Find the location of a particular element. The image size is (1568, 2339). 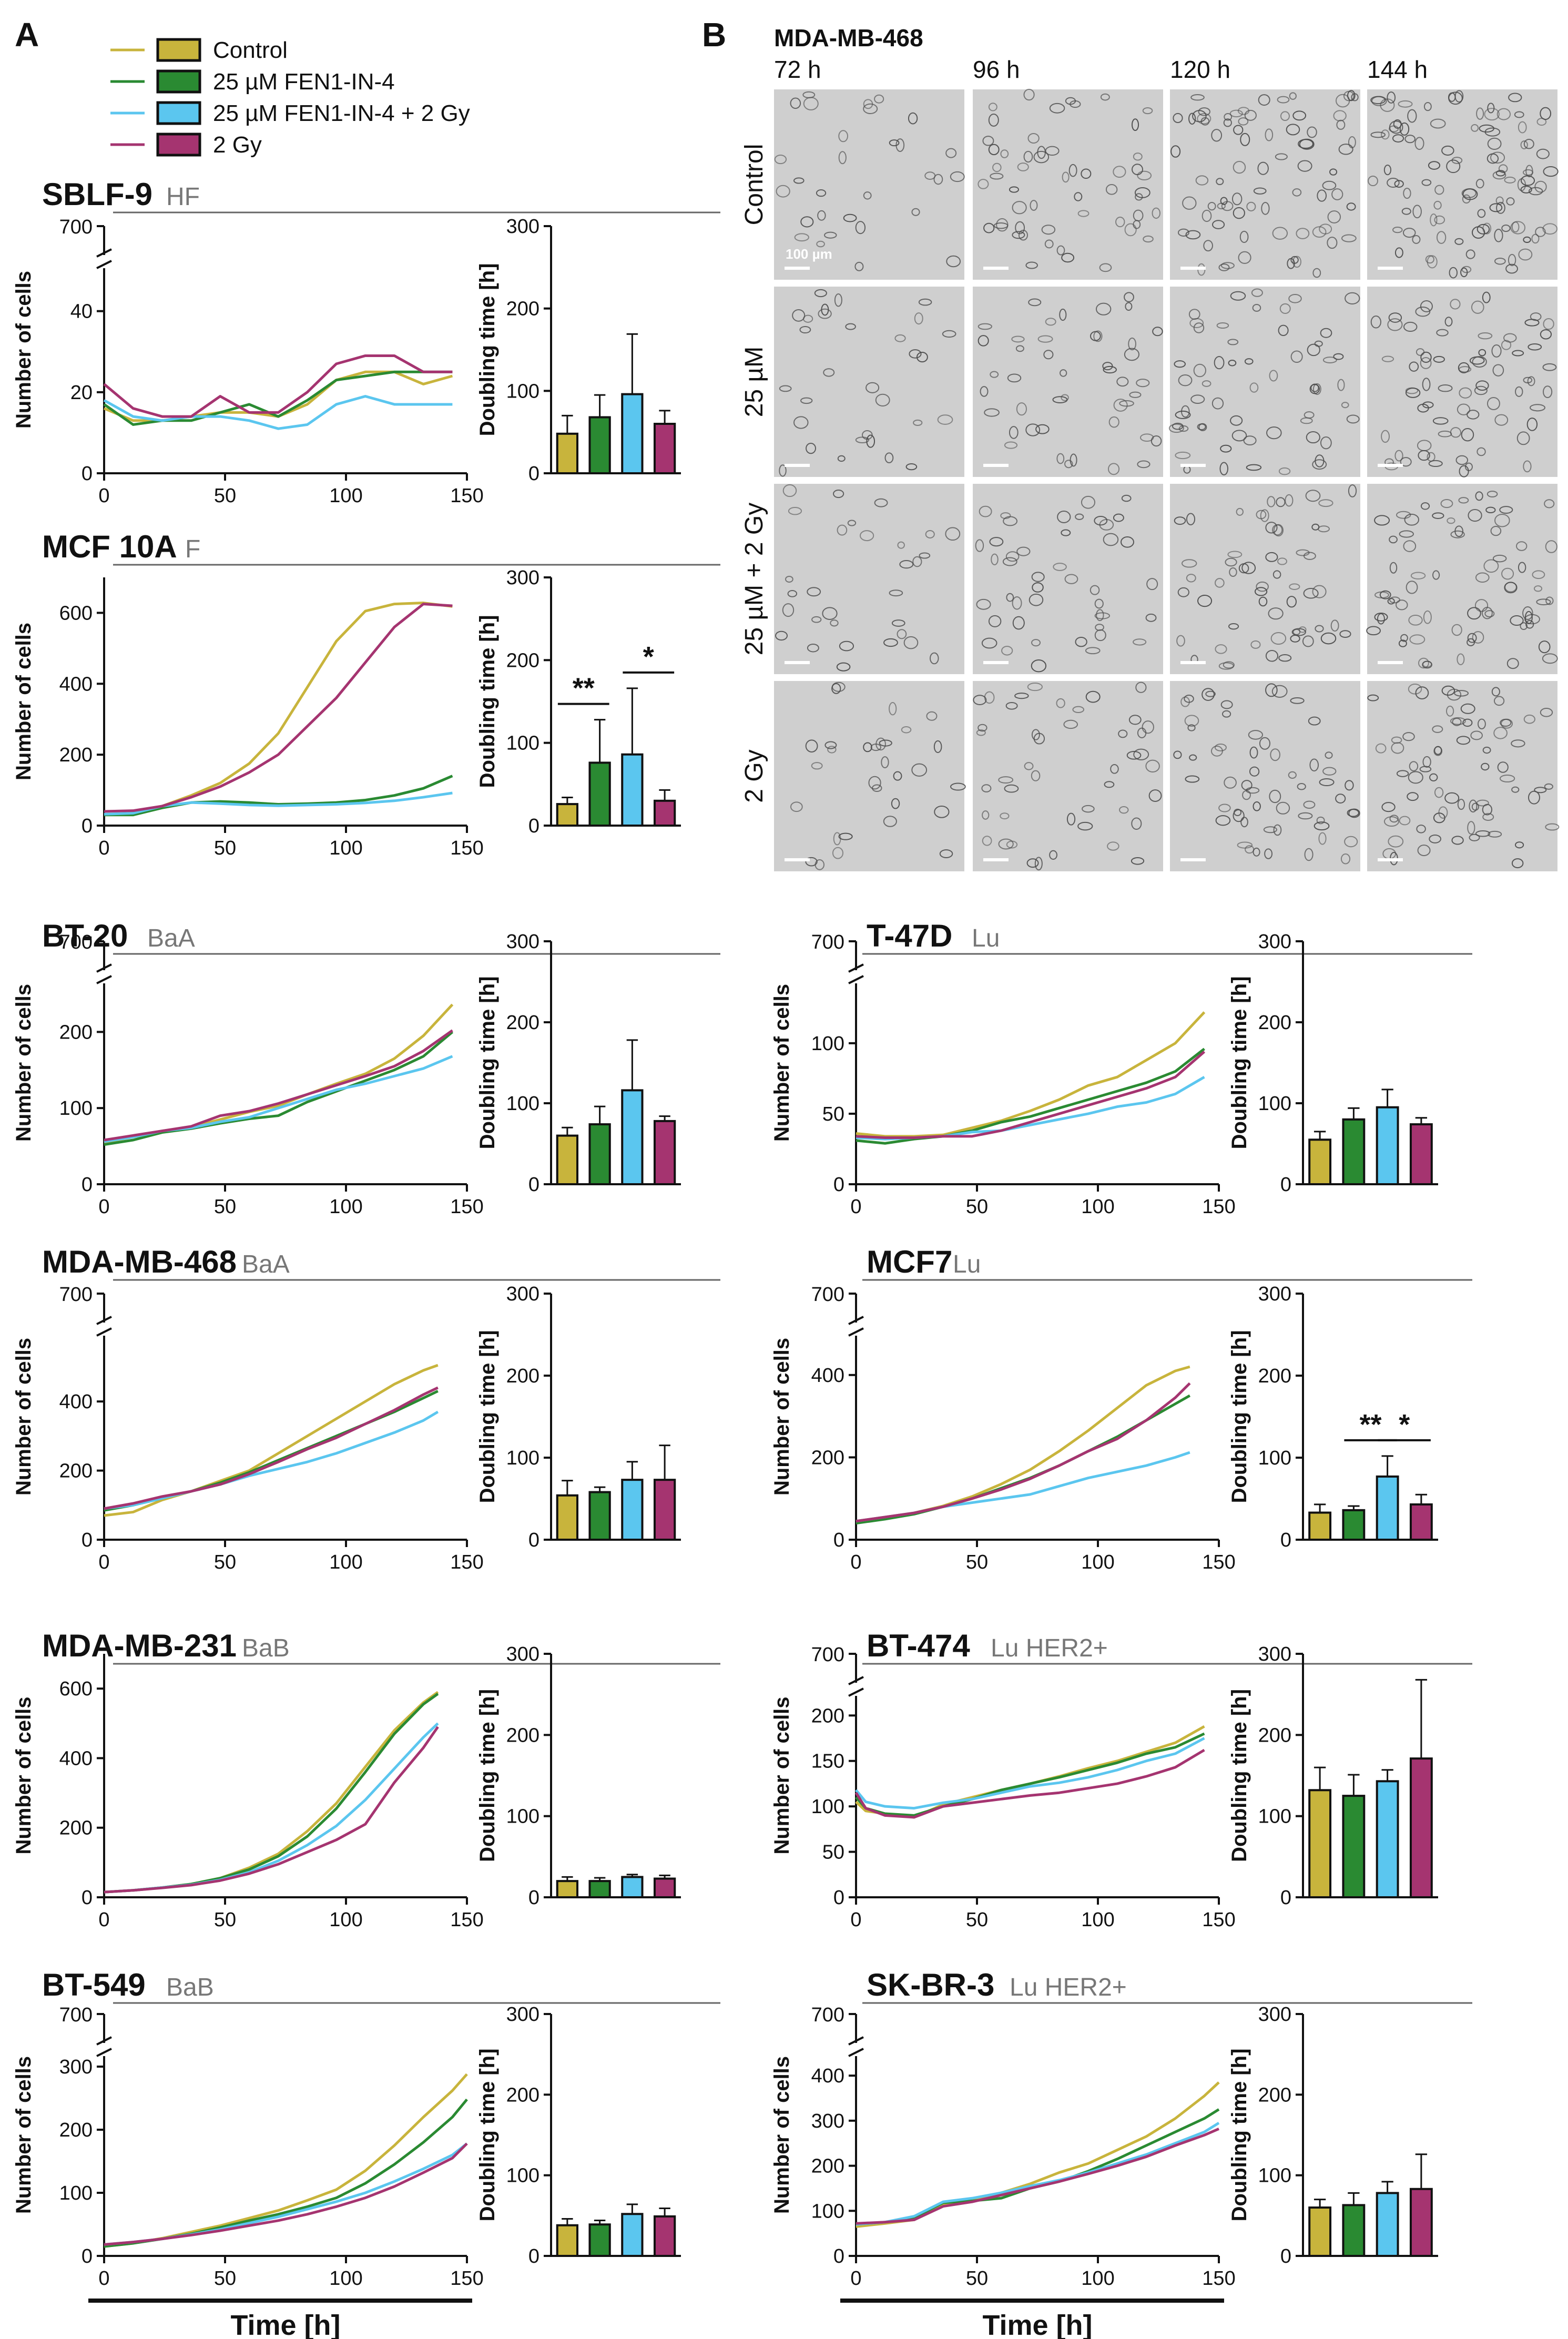

x-tick-label: 100 is located at coordinates (345, 496).